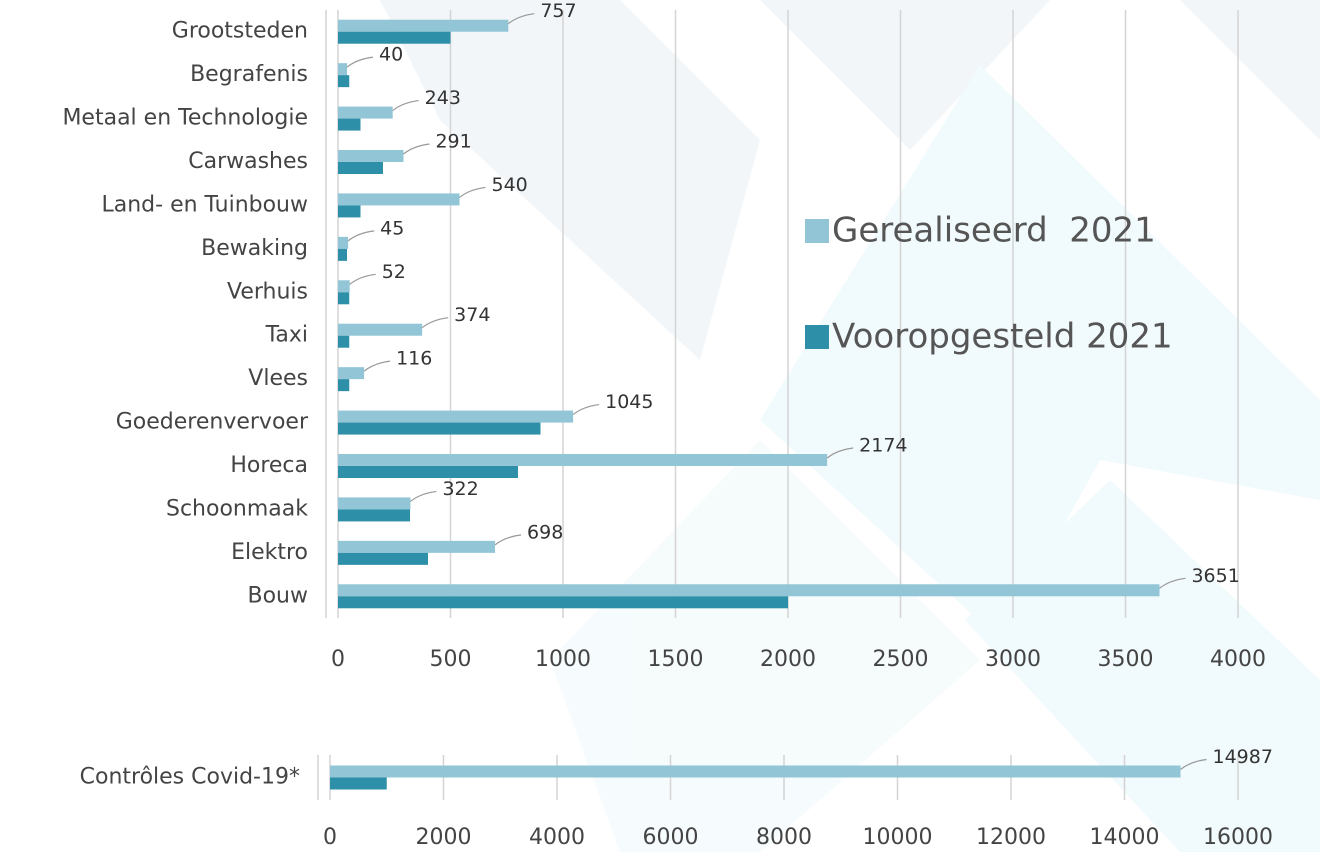 The width and height of the screenshot is (1320, 852). Describe the element at coordinates (267, 291) in the screenshot. I see `y-tick-label: Verhuis` at that location.